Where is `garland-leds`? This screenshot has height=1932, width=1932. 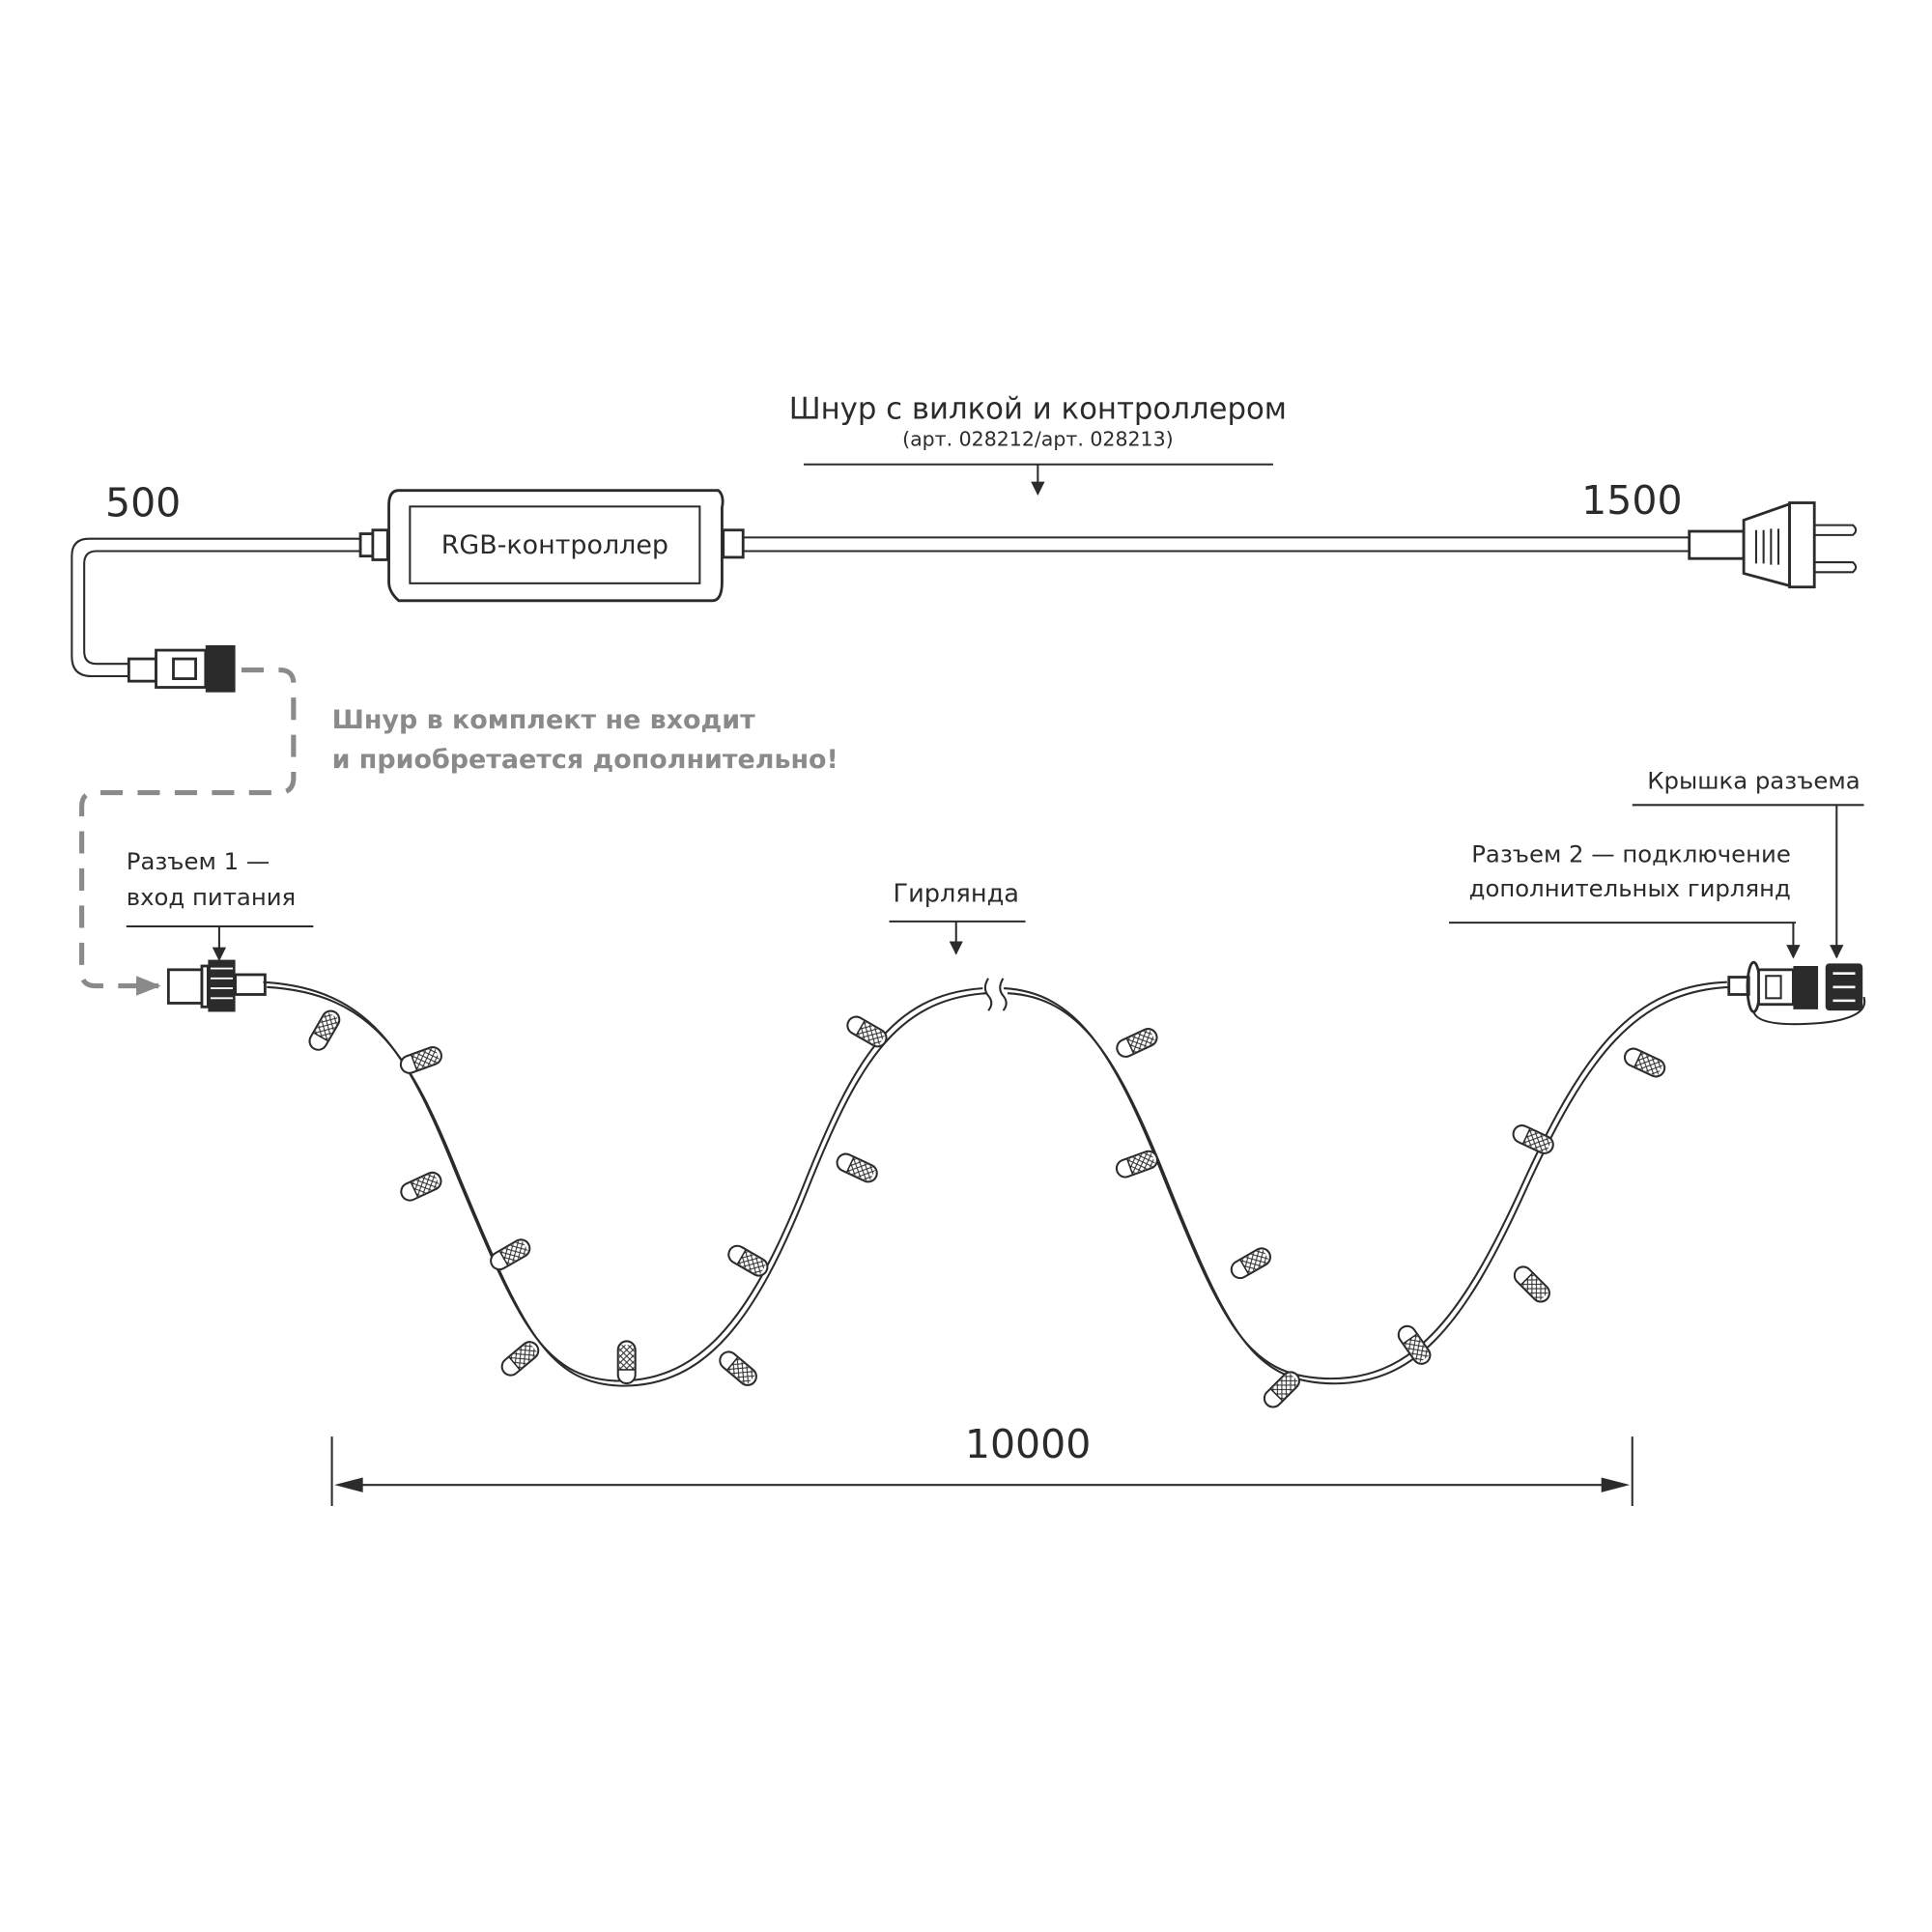 garland-leds is located at coordinates (987, 1208).